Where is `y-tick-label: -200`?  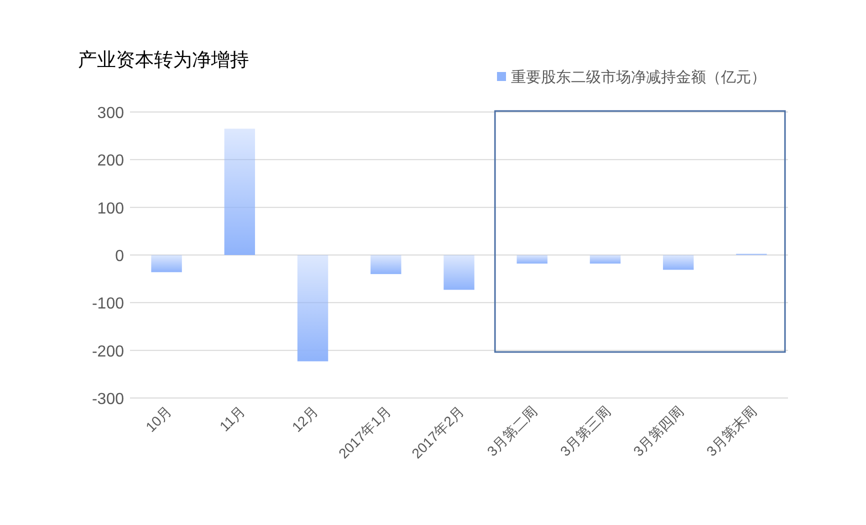
y-tick-label: -200 is located at coordinates (108, 351).